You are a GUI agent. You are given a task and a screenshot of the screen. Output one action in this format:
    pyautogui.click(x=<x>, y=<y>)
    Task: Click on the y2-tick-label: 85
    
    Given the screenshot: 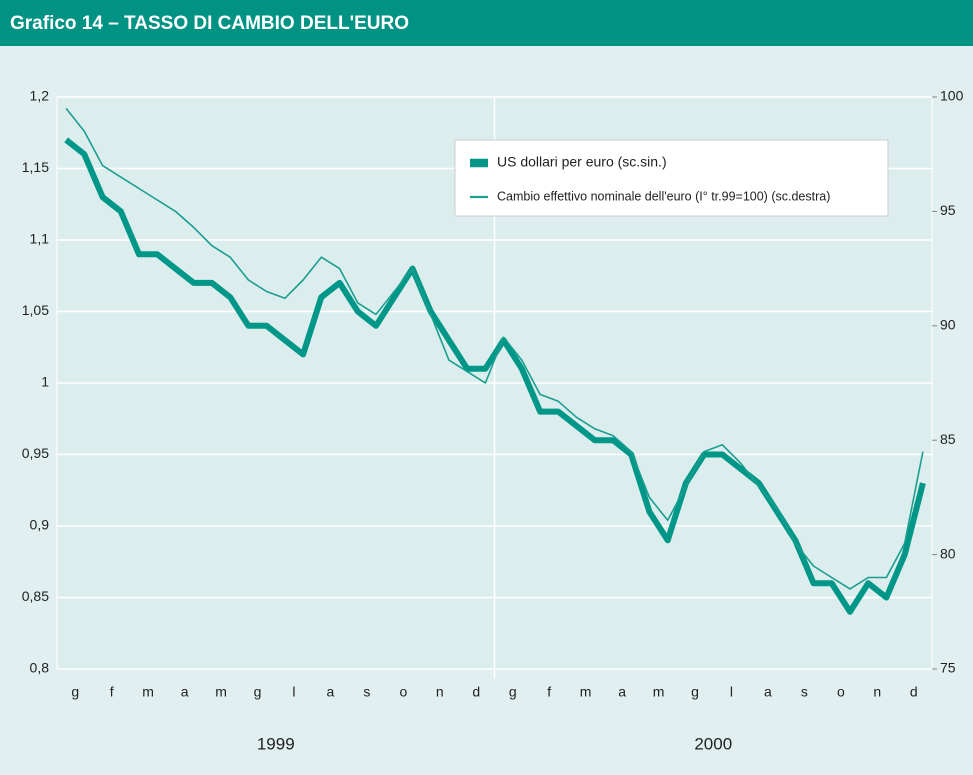 What is the action you would take?
    pyautogui.click(x=948, y=439)
    